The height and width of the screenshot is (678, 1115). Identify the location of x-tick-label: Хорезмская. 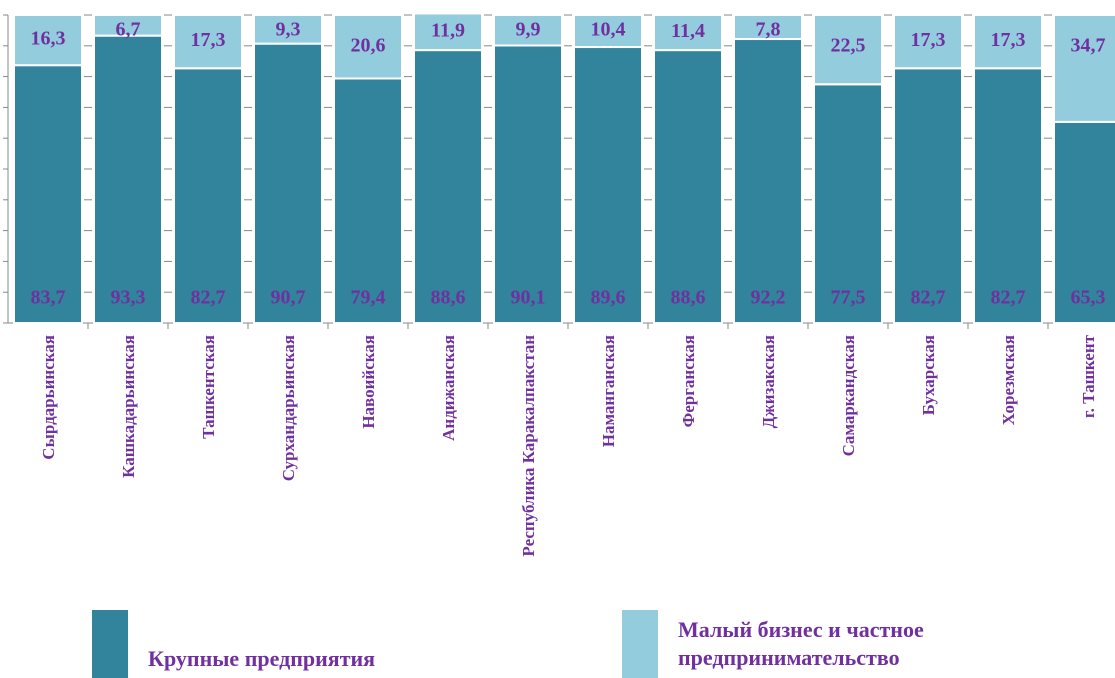
(1008, 380).